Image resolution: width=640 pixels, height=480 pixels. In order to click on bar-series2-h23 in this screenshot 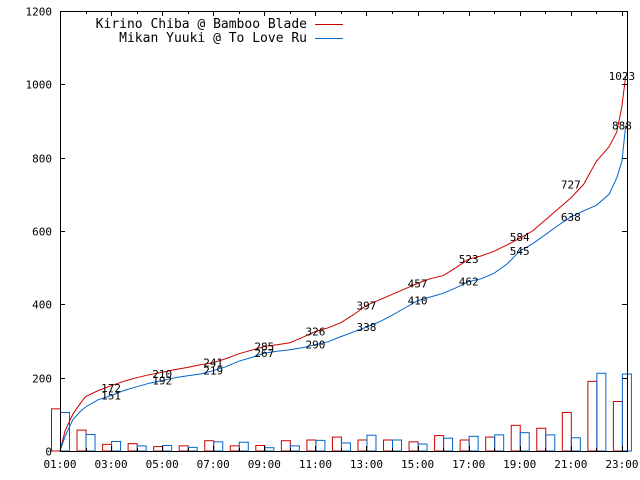, I will do `click(626, 412)`.